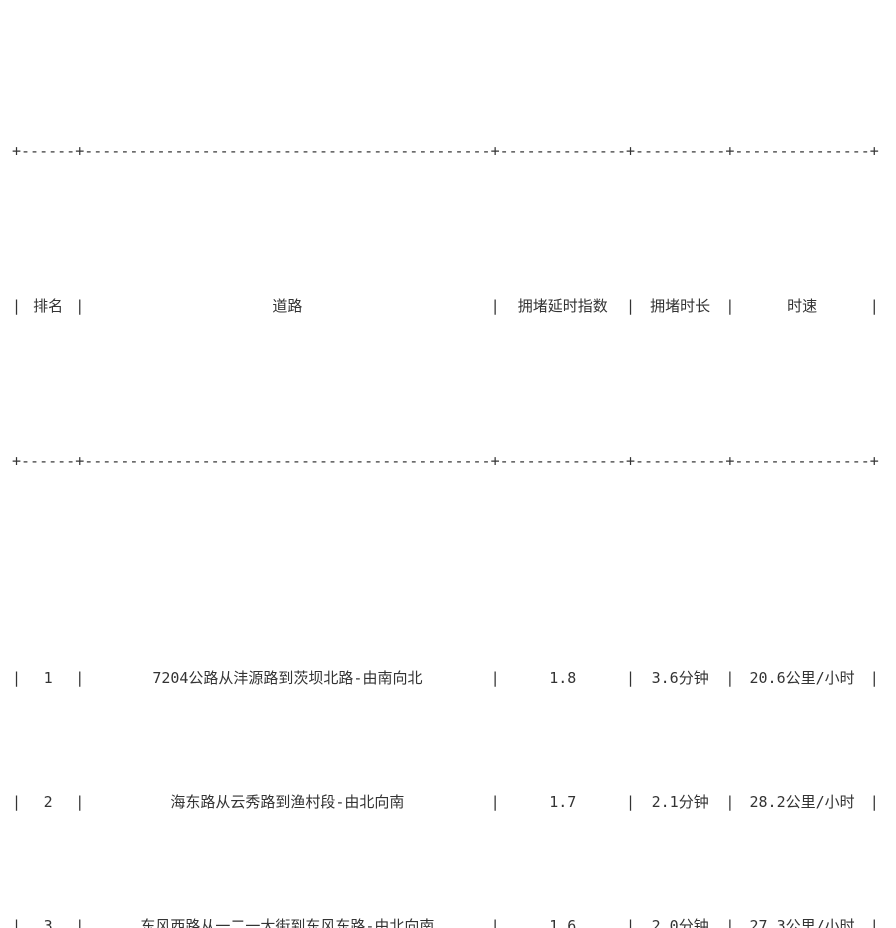 This screenshot has width=896, height=928. What do you see at coordinates (802, 802) in the screenshot?
I see `speed-cell: 28.2公里/小时` at bounding box center [802, 802].